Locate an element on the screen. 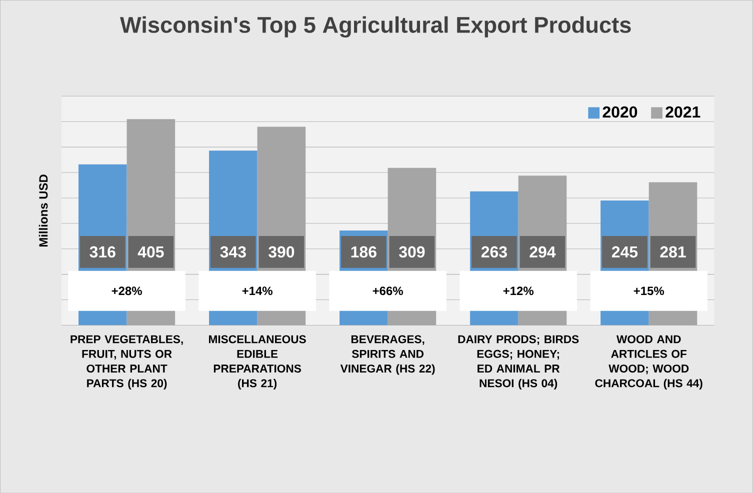 The height and width of the screenshot is (493, 753). data-label: 186 is located at coordinates (363, 252).